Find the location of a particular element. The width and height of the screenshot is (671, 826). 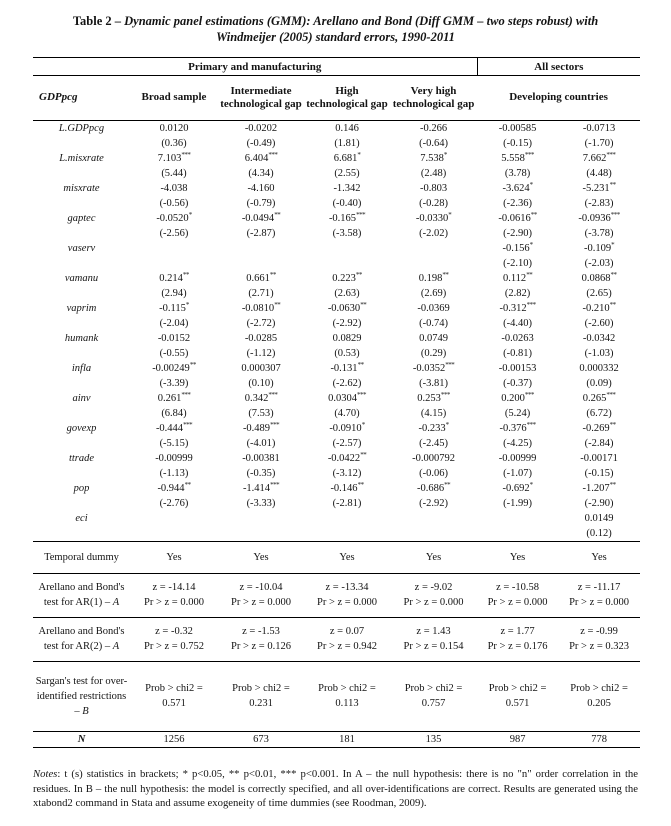

estimate-cell: -3.624* (-2.36) is located at coordinates (517, 196).